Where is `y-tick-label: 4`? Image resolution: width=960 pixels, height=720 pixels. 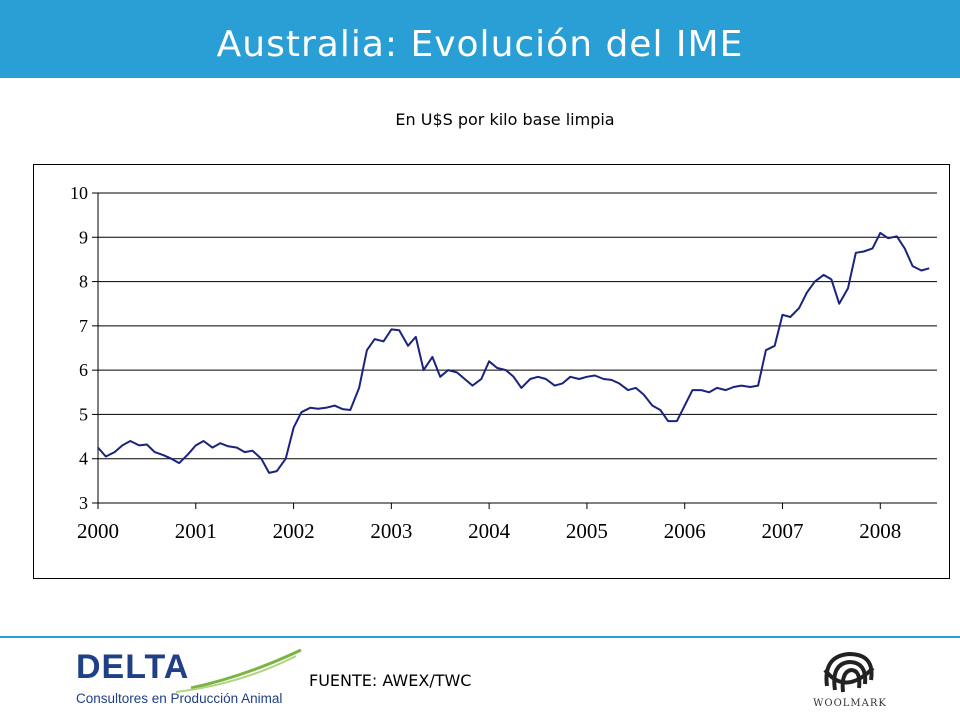
y-tick-label: 4 is located at coordinates (83, 459).